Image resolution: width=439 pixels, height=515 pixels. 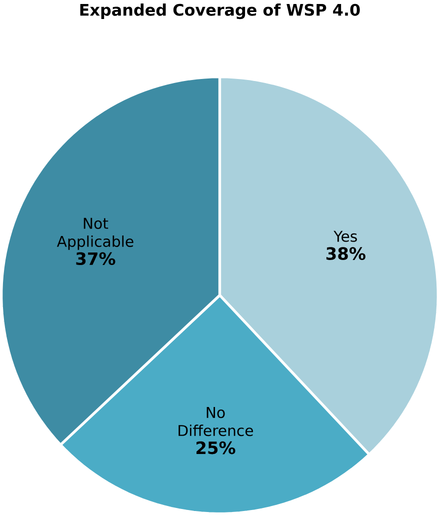 What do you see at coordinates (95, 234) in the screenshot?
I see `slice-label: Not Applicable` at bounding box center [95, 234].